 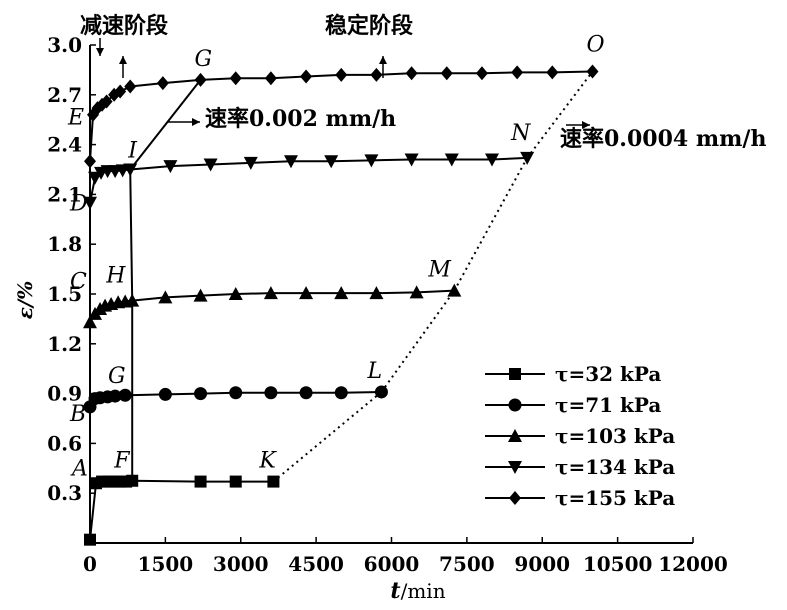 I want to click on x-tick-label: 4500, so click(x=316, y=564).